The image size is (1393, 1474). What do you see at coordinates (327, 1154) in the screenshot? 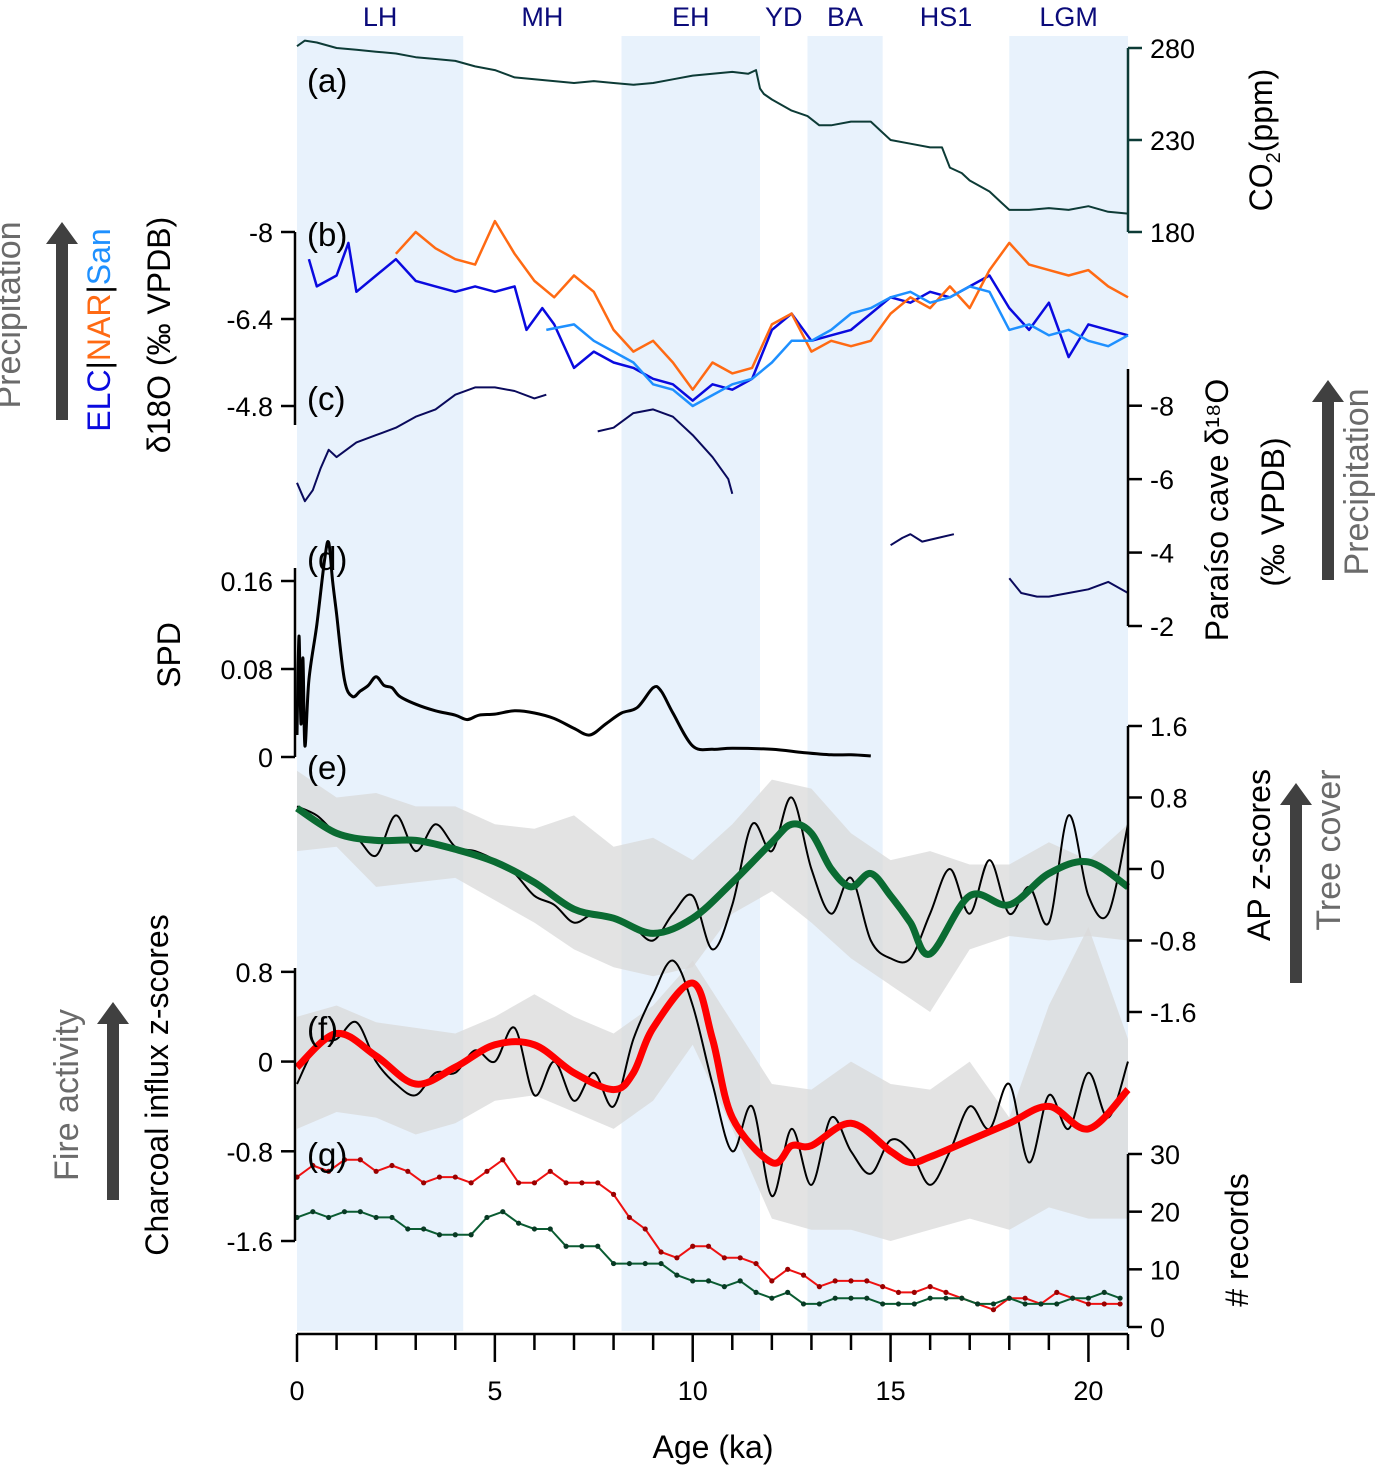
I see `panel-label-g: (g)` at bounding box center [327, 1154].